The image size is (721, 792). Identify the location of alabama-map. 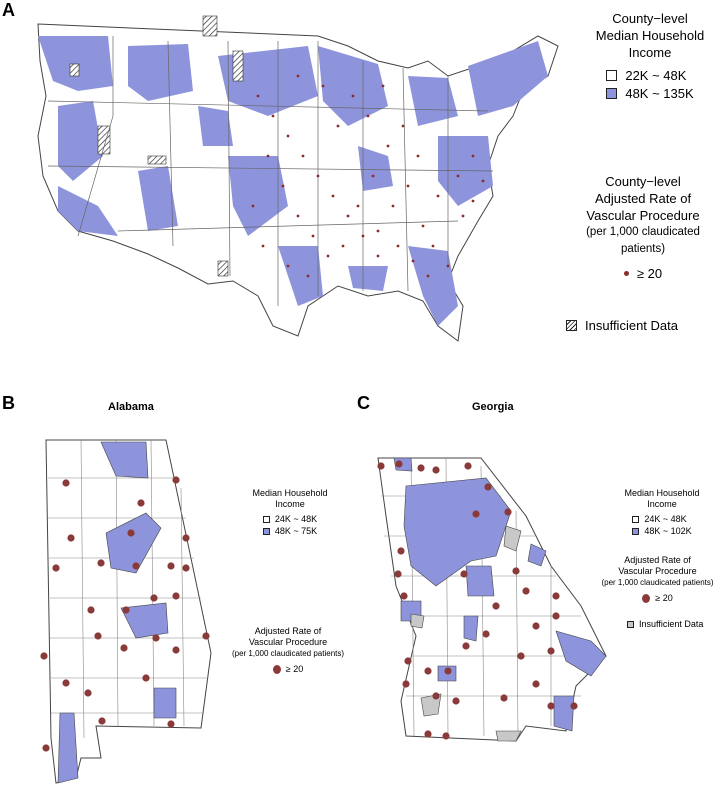
(126, 611).